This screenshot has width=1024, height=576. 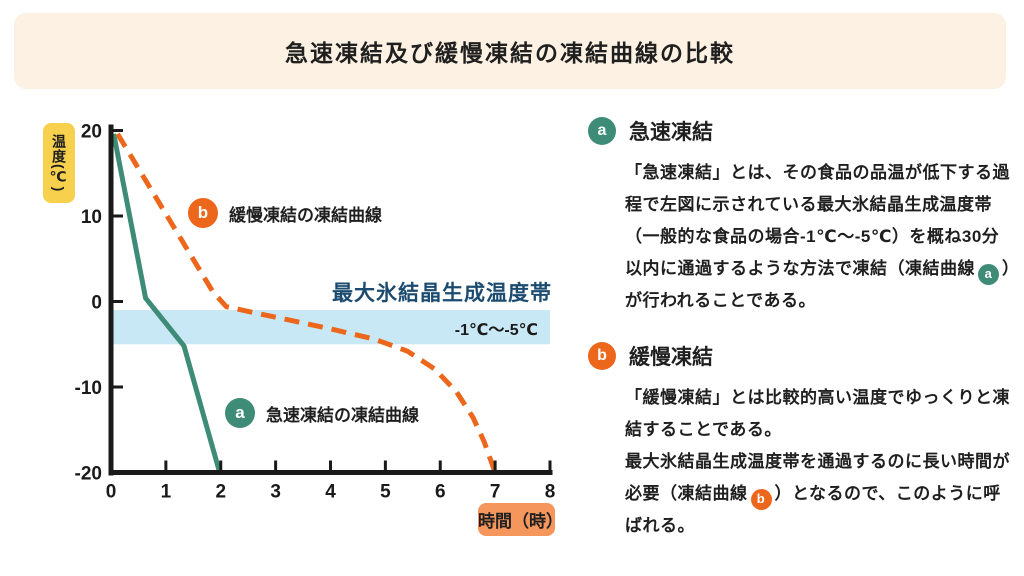 I want to click on section-a-text-2: ）が行われることである。, so click(x=818, y=284).